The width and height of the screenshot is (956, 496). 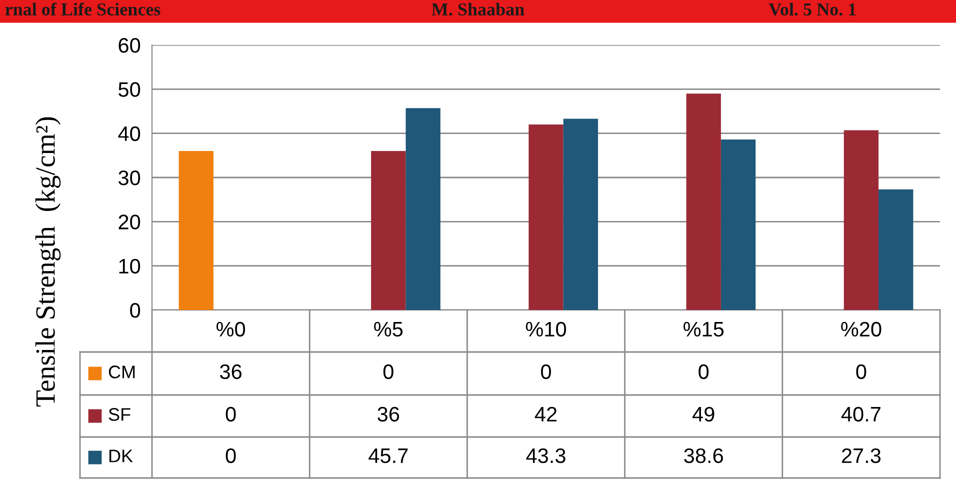 I want to click on legend-label: CM, so click(x=121, y=372).